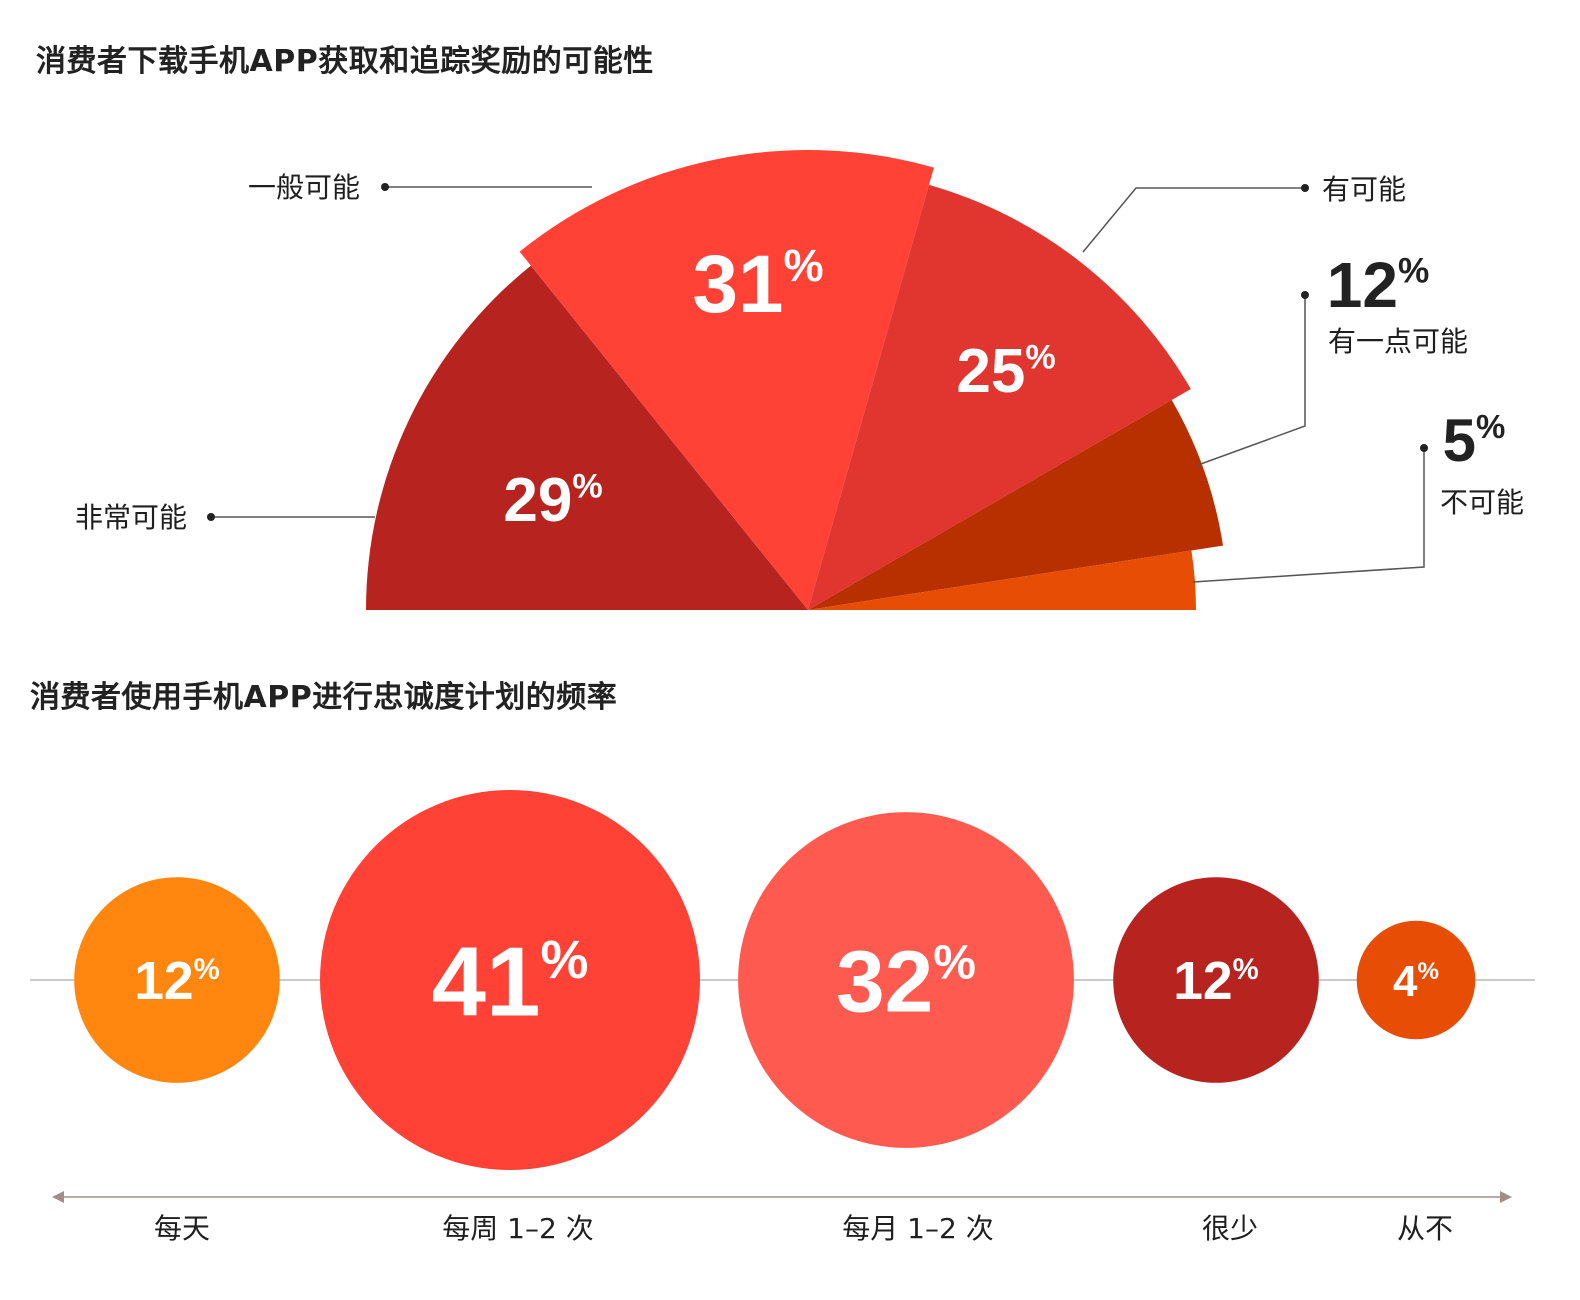 The image size is (1580, 1300). What do you see at coordinates (552, 500) in the screenshot?
I see `slice-value-label: 29%` at bounding box center [552, 500].